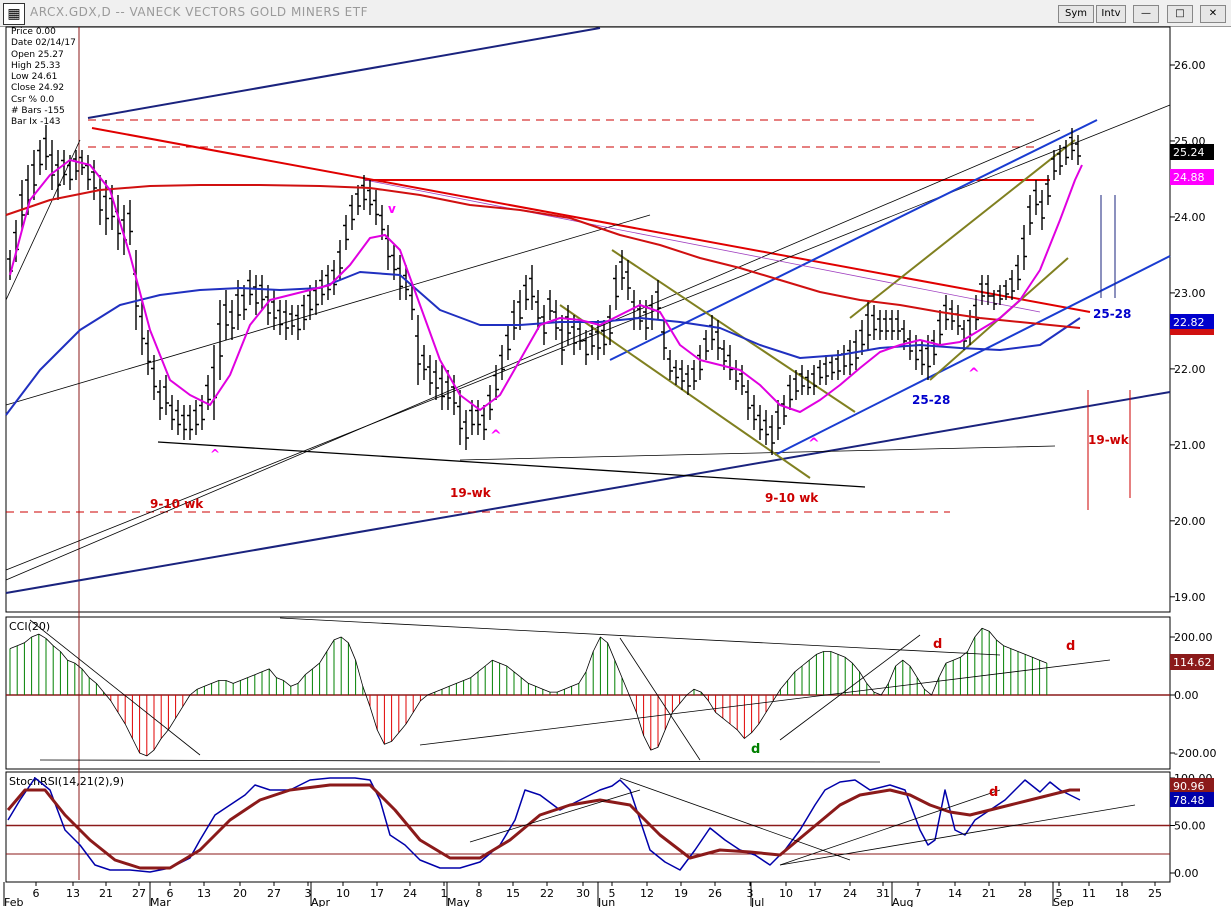 The image size is (1231, 907). Describe the element at coordinates (43, 66) in the screenshot. I see `info-row: High 25.33` at that location.